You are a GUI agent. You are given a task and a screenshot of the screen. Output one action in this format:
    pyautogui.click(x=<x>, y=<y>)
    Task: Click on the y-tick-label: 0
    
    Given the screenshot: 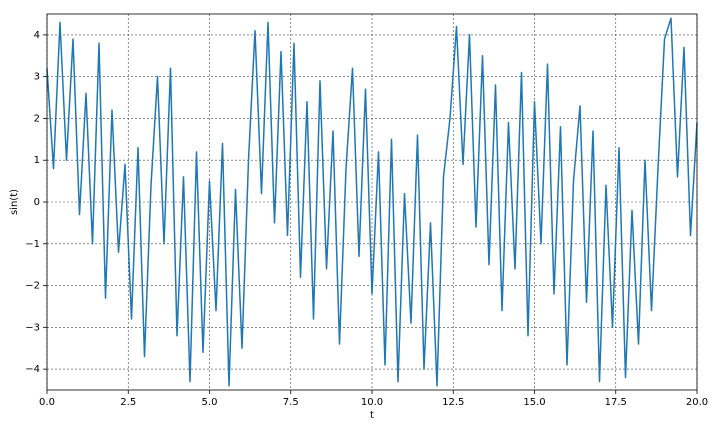 What is the action you would take?
    pyautogui.click(x=37, y=202)
    